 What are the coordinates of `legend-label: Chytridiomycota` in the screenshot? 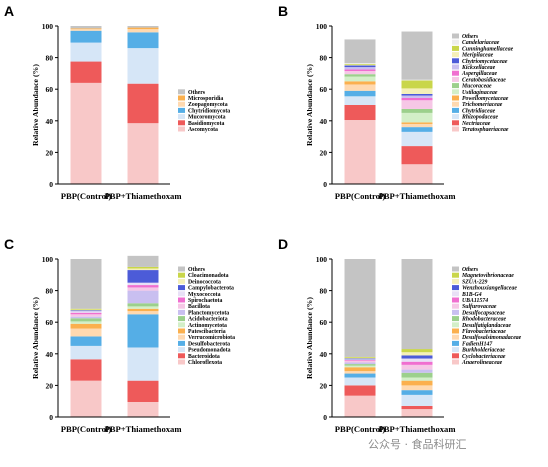 It's located at (209, 111).